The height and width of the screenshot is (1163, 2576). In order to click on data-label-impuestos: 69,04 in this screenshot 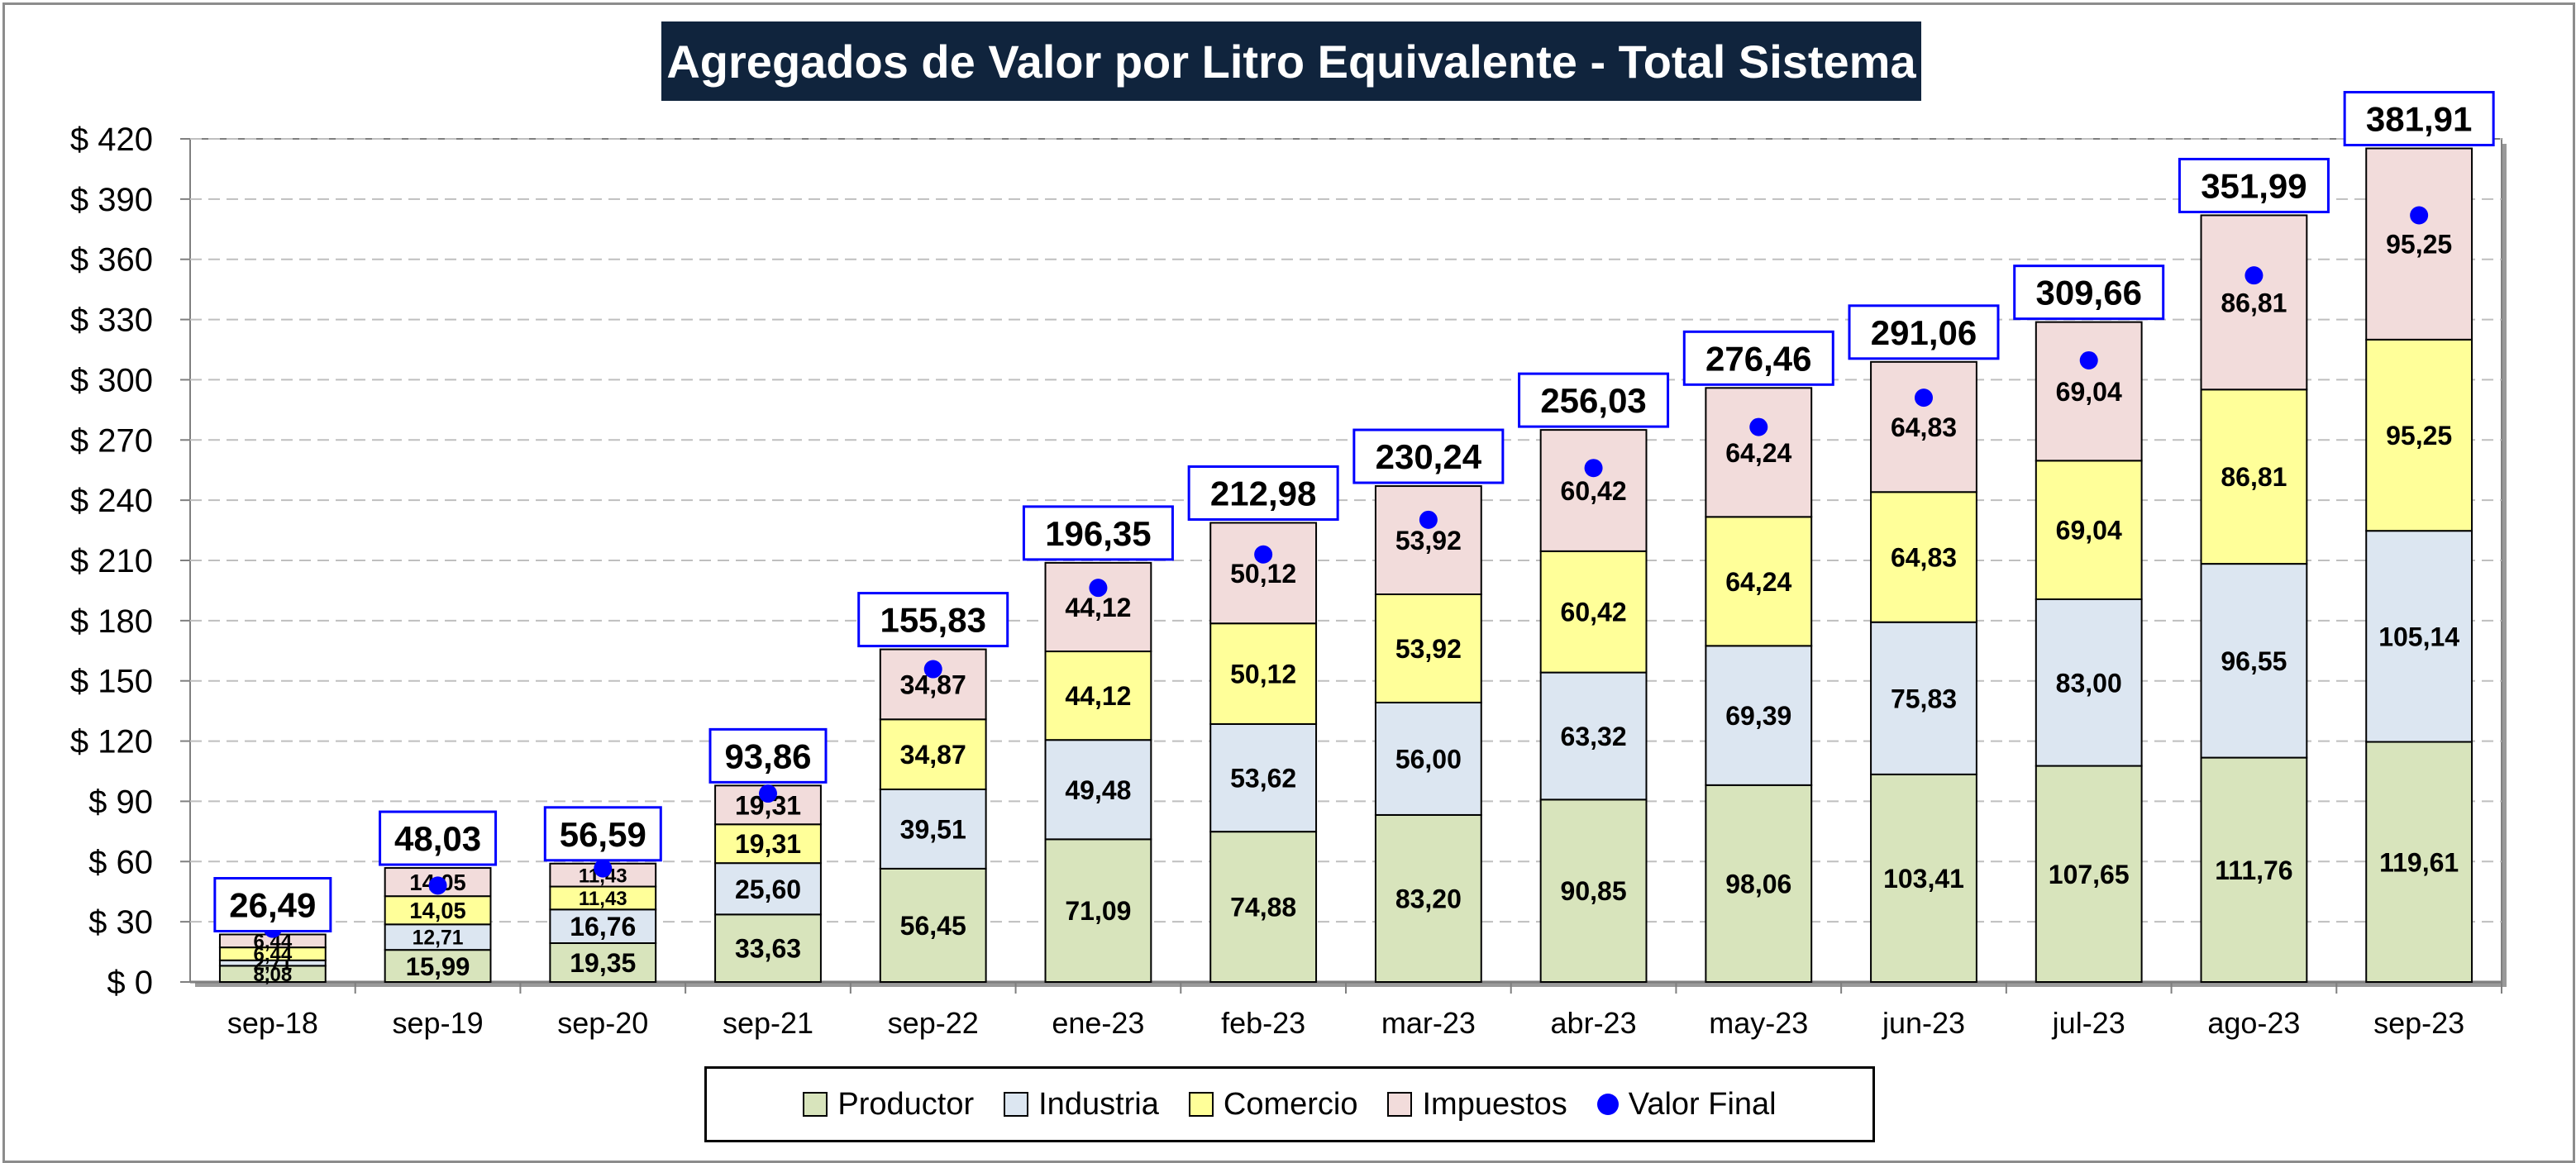, I will do `click(2089, 392)`.